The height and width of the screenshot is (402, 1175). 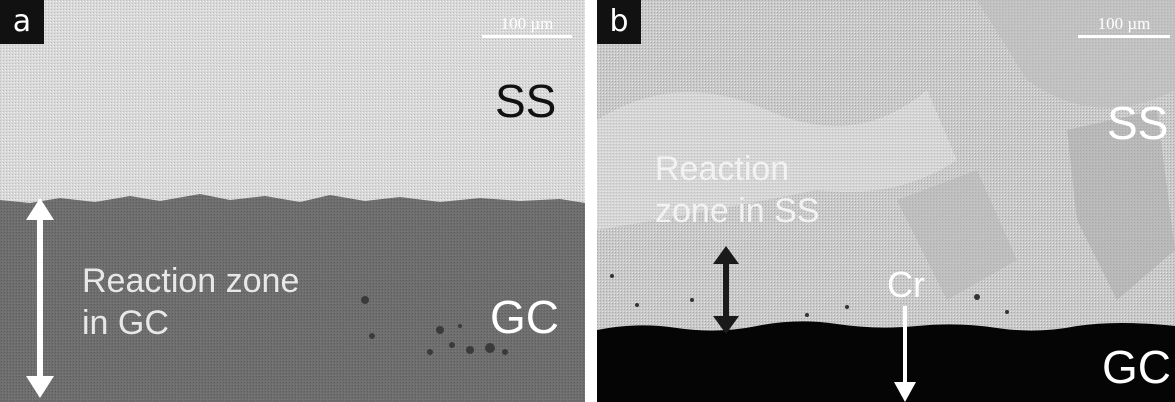 What do you see at coordinates (190, 323) in the screenshot?
I see `reaction-zone-a-line2: in GC` at bounding box center [190, 323].